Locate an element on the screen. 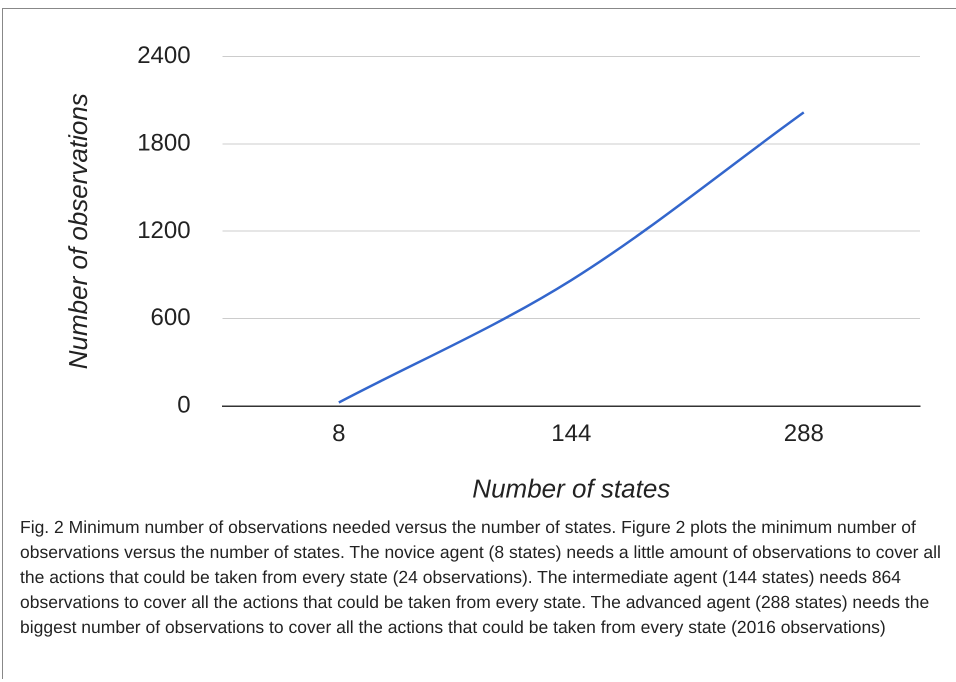 The image size is (956, 682). y-tick-label: 600 is located at coordinates (170, 318).